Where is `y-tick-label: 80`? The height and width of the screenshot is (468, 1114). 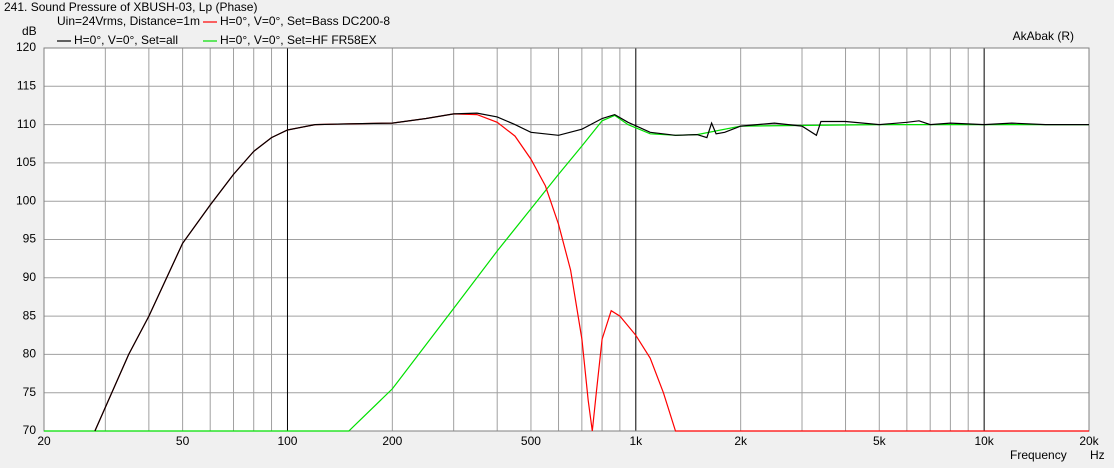
y-tick-label: 80 is located at coordinates (30, 354).